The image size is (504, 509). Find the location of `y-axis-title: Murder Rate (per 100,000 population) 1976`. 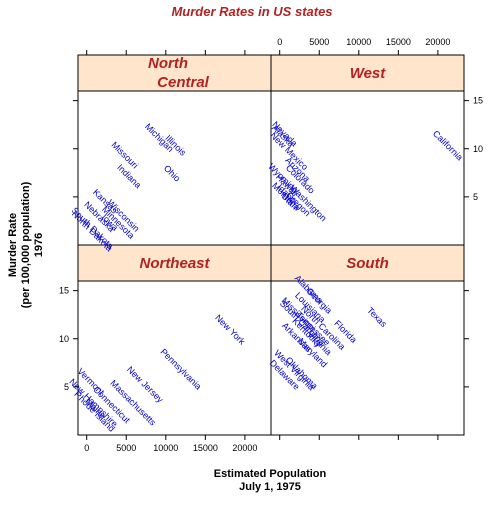

y-axis-title: Murder Rate (per 100,000 population) 1976 is located at coordinates (26, 244).